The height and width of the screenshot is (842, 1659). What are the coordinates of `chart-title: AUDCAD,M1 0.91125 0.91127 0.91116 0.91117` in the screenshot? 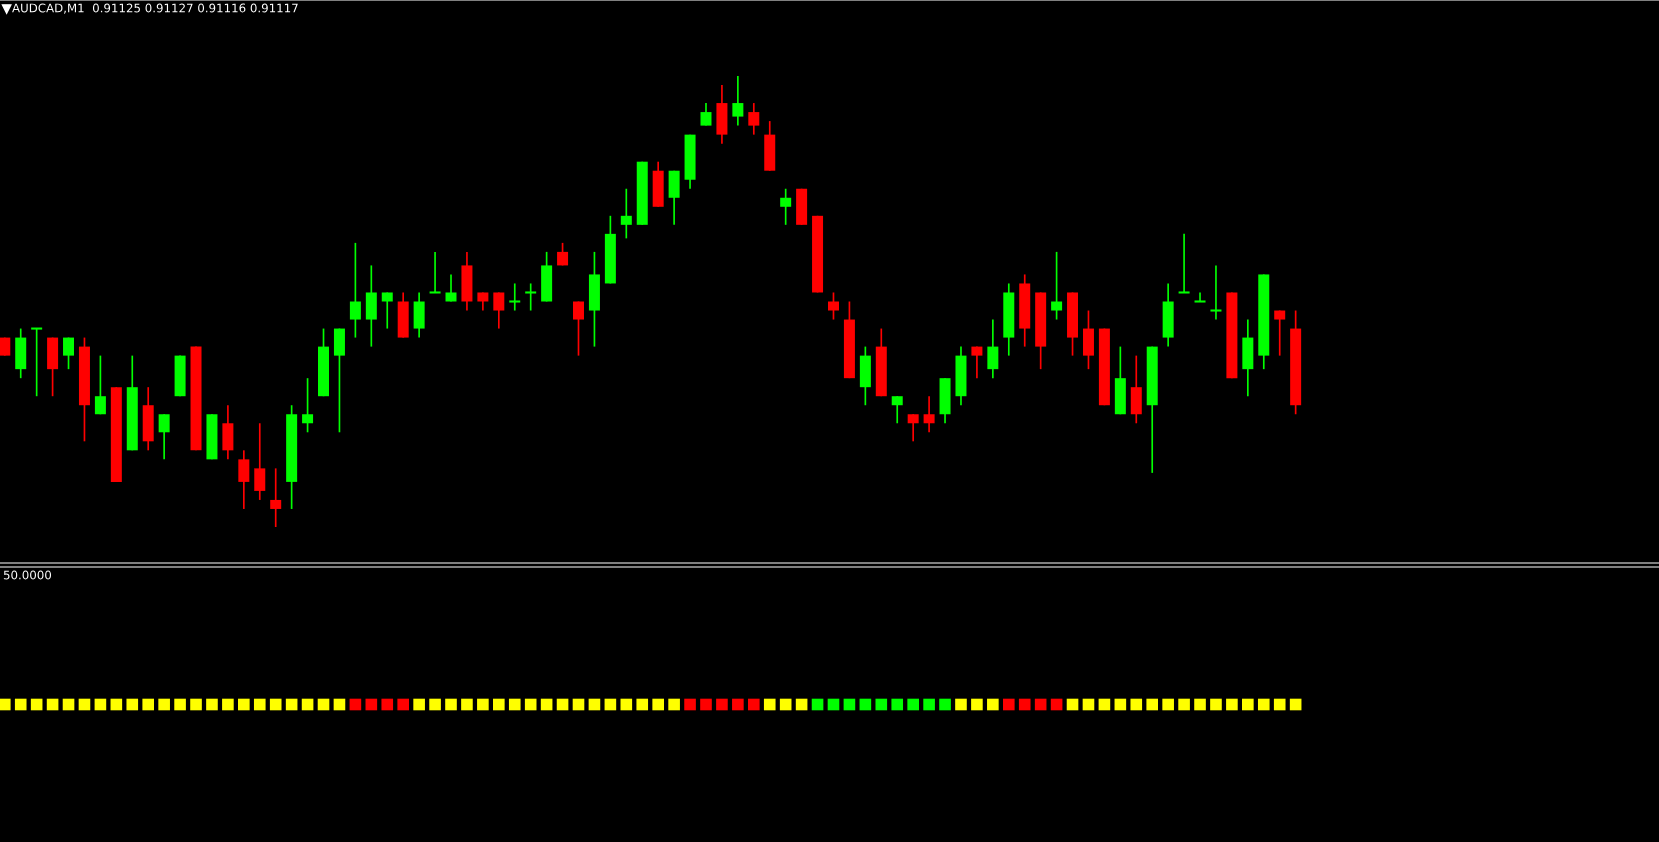 It's located at (155, 8).